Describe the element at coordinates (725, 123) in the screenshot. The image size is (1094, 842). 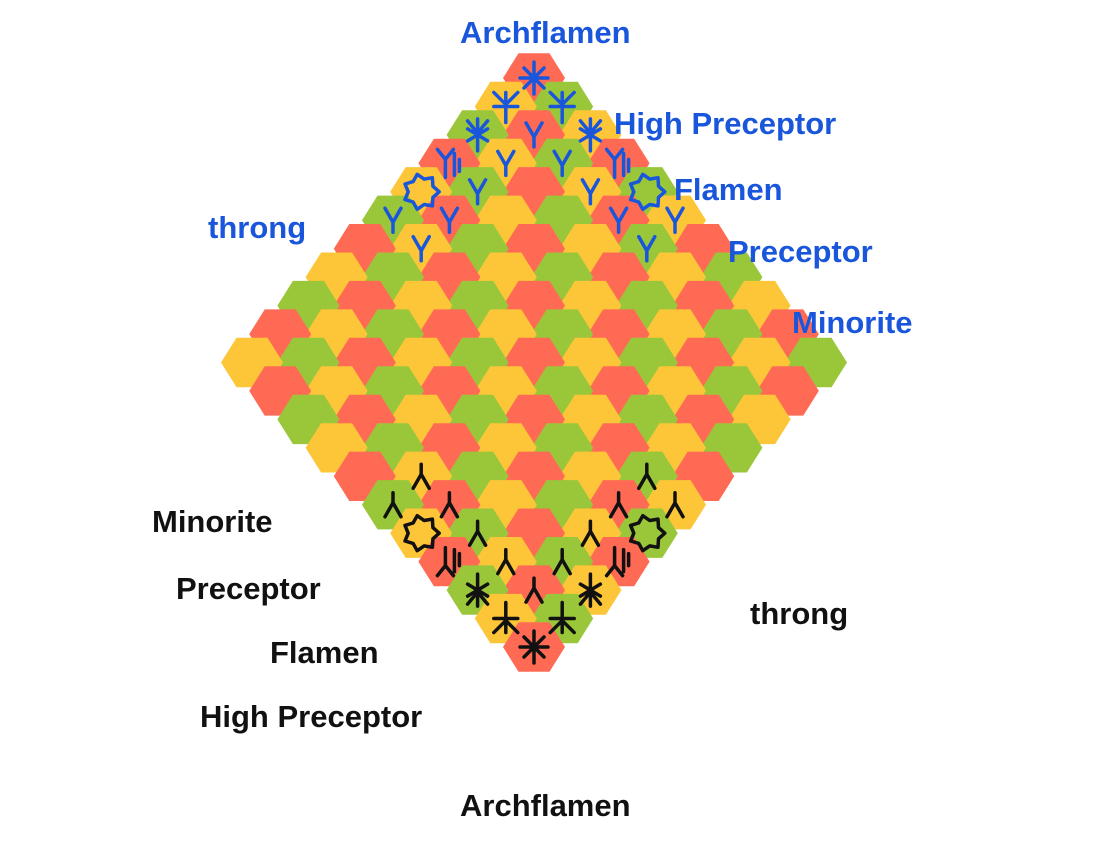
I see `label-blue-high-preceptor: High Preceptor` at that location.